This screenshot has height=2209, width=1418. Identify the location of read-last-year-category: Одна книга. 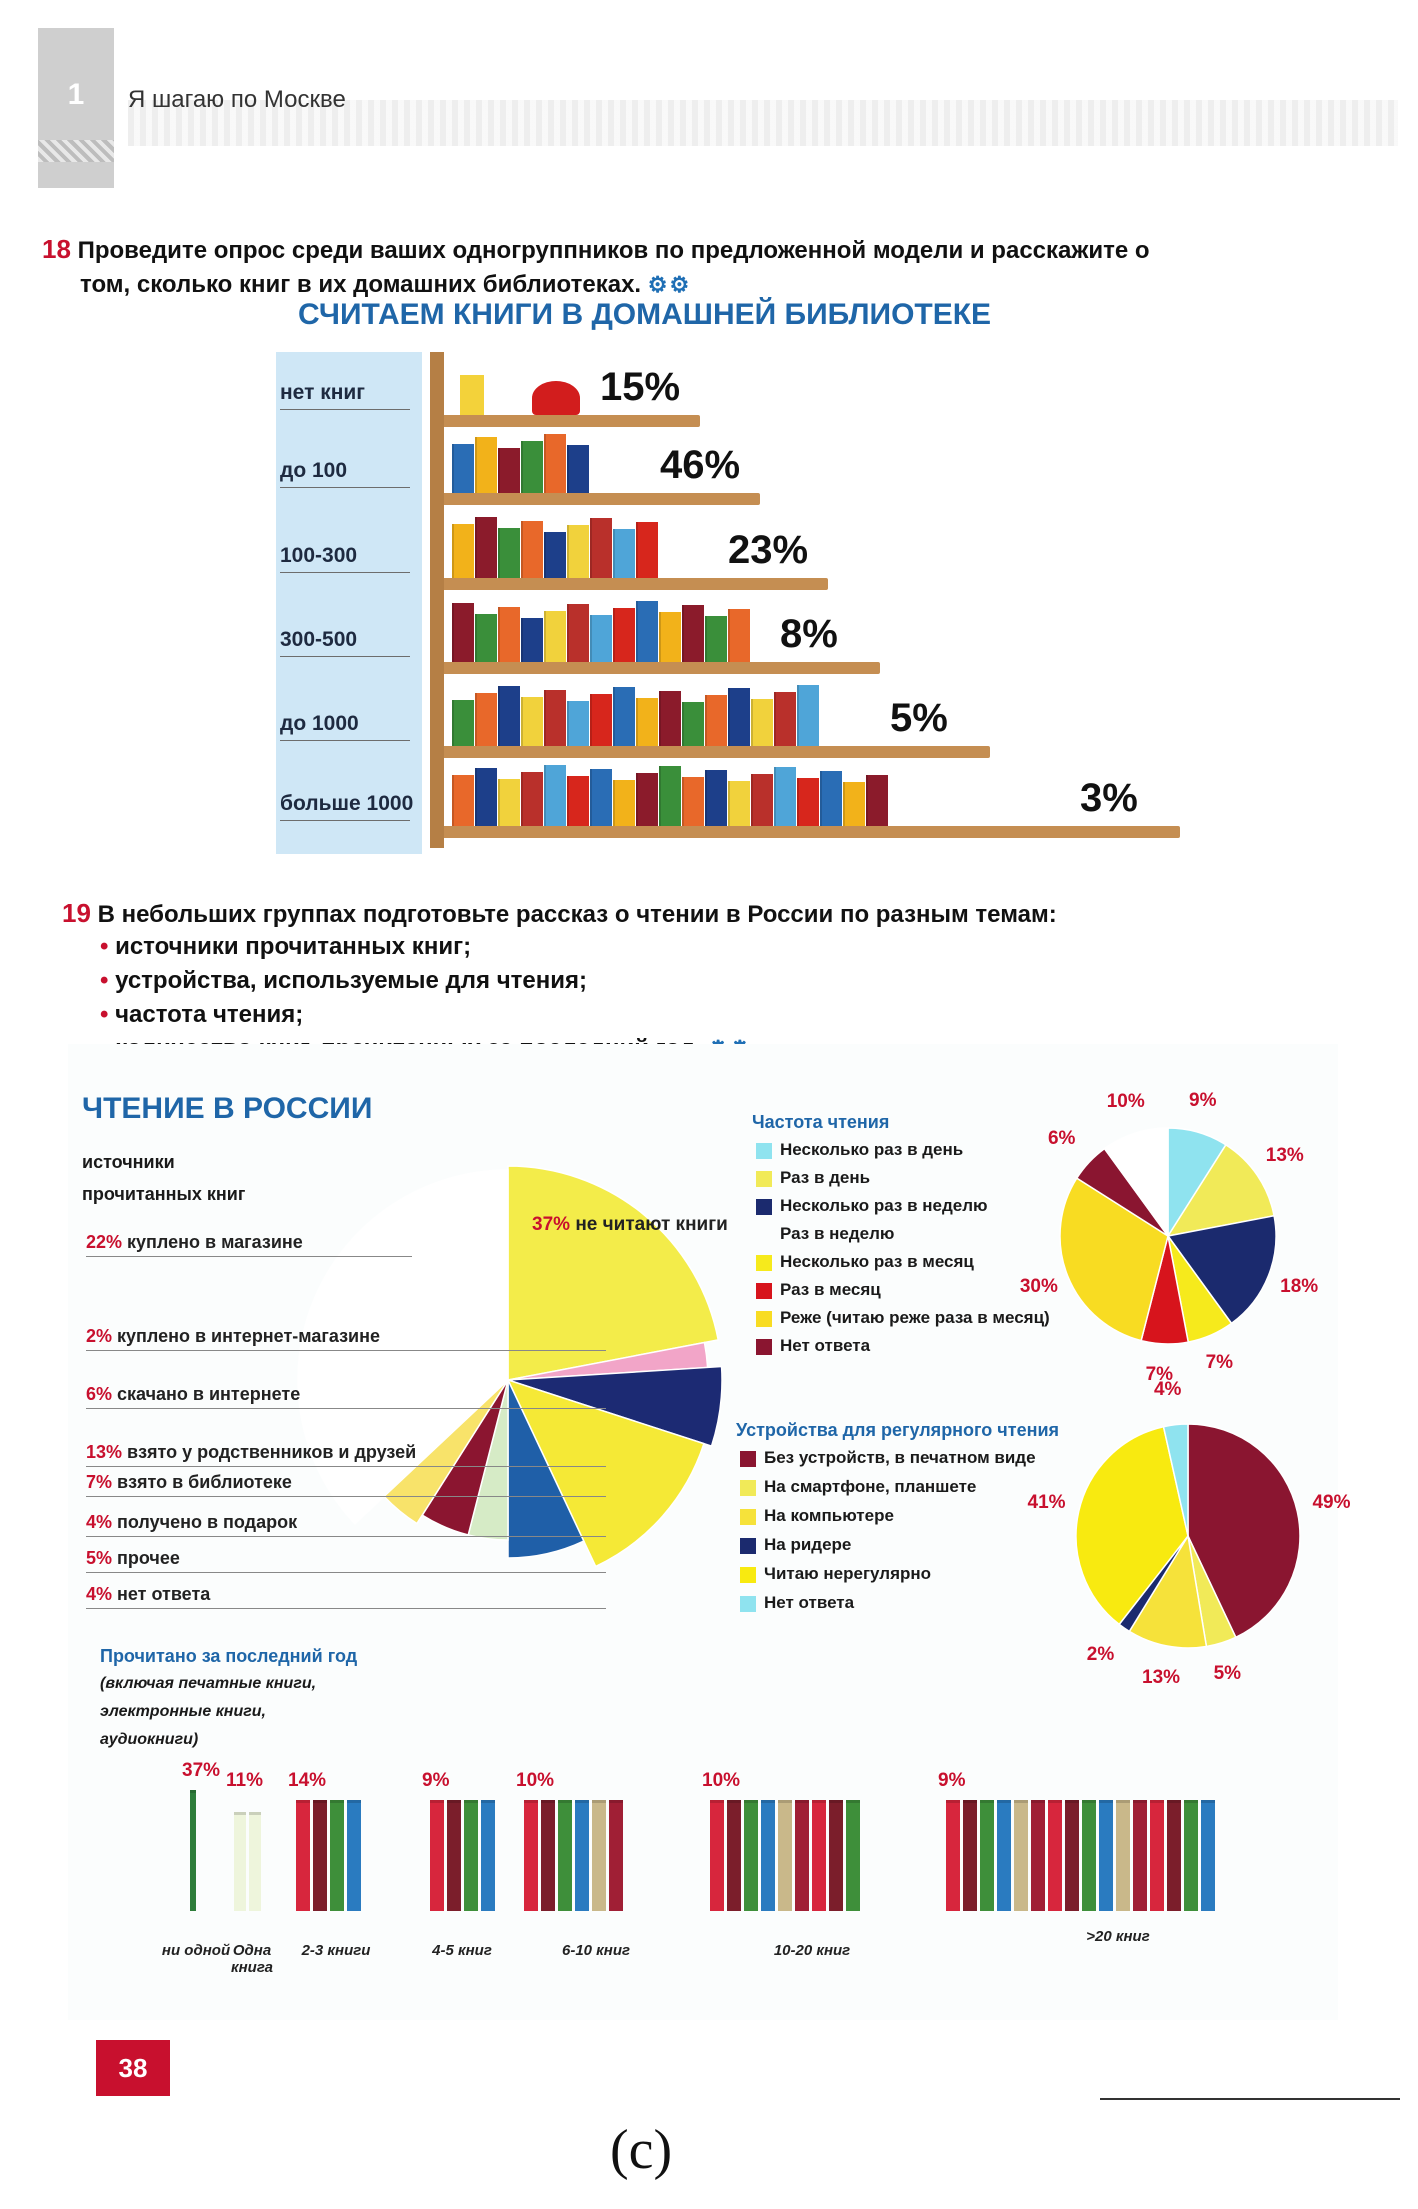
(252, 1959).